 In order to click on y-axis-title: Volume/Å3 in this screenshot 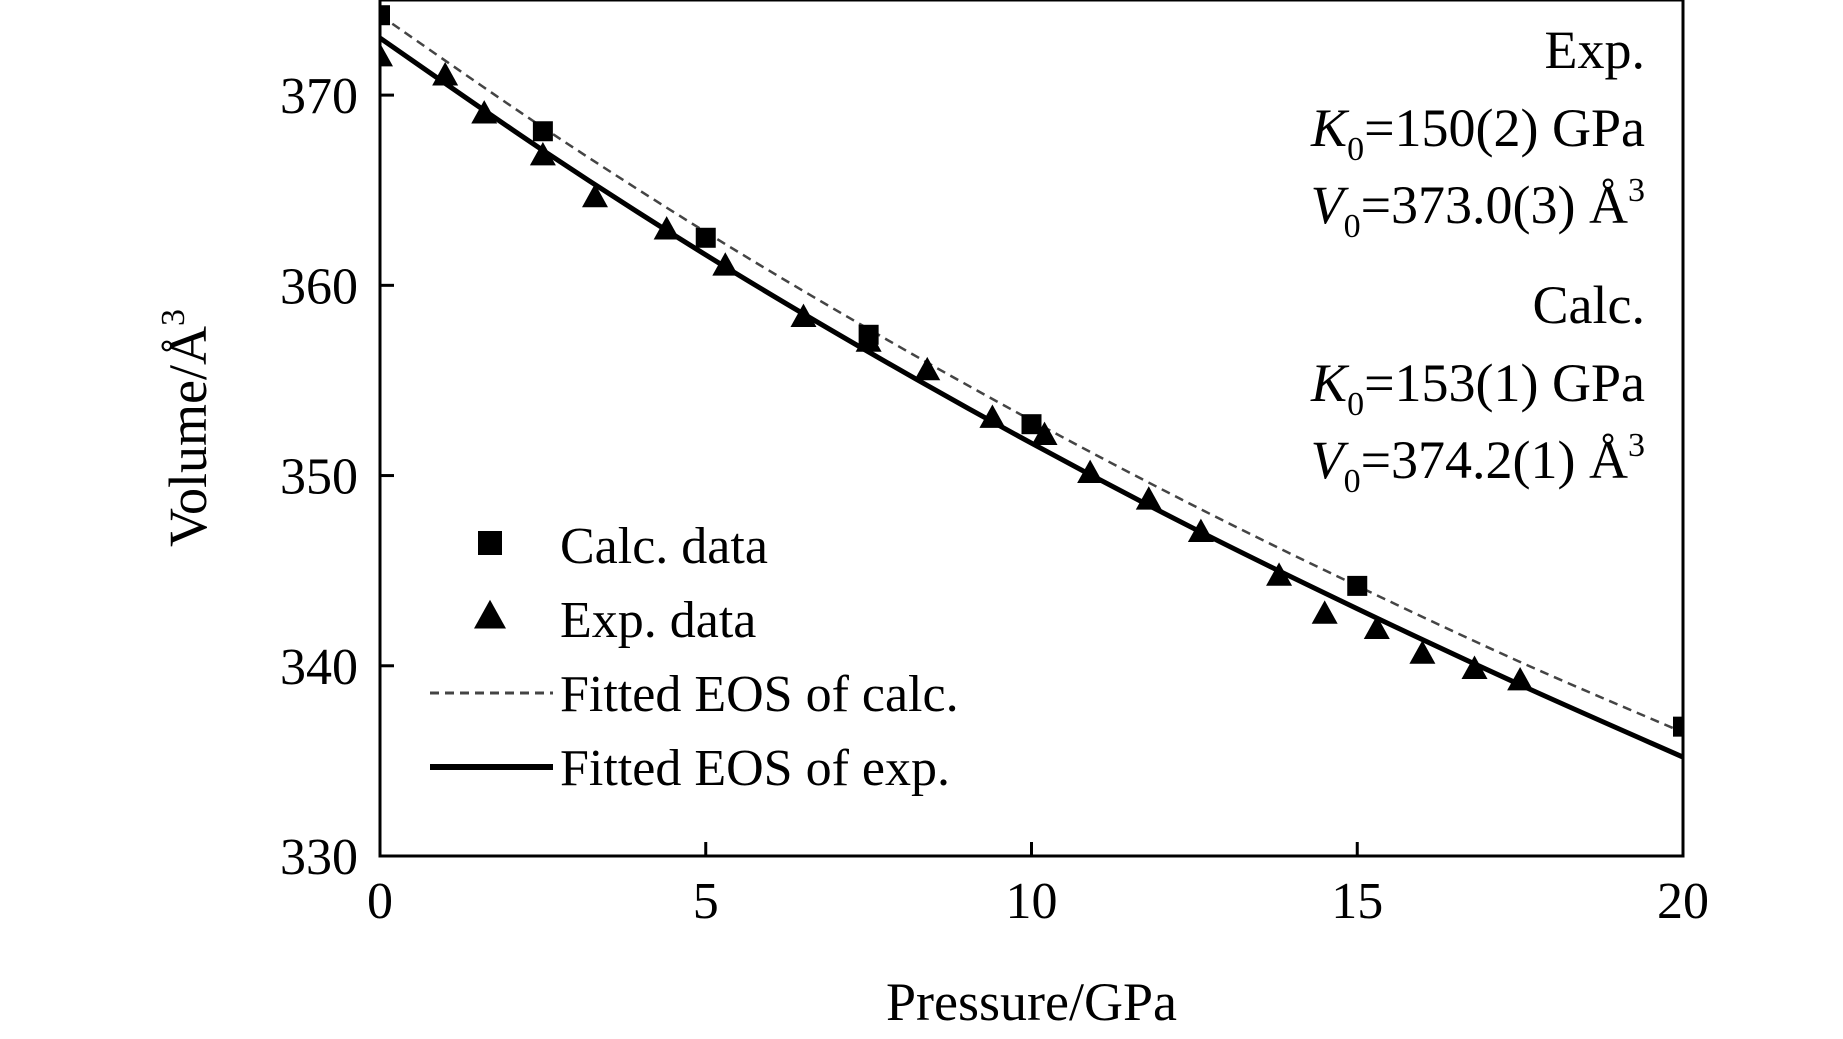, I will do `click(186, 428)`.